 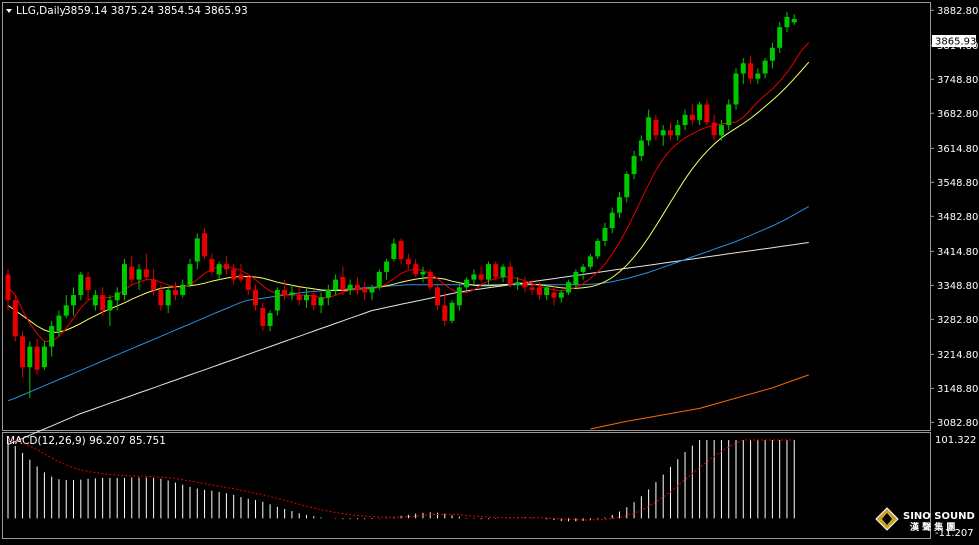 I want to click on logo-diamond-inner-icon, so click(x=887, y=519).